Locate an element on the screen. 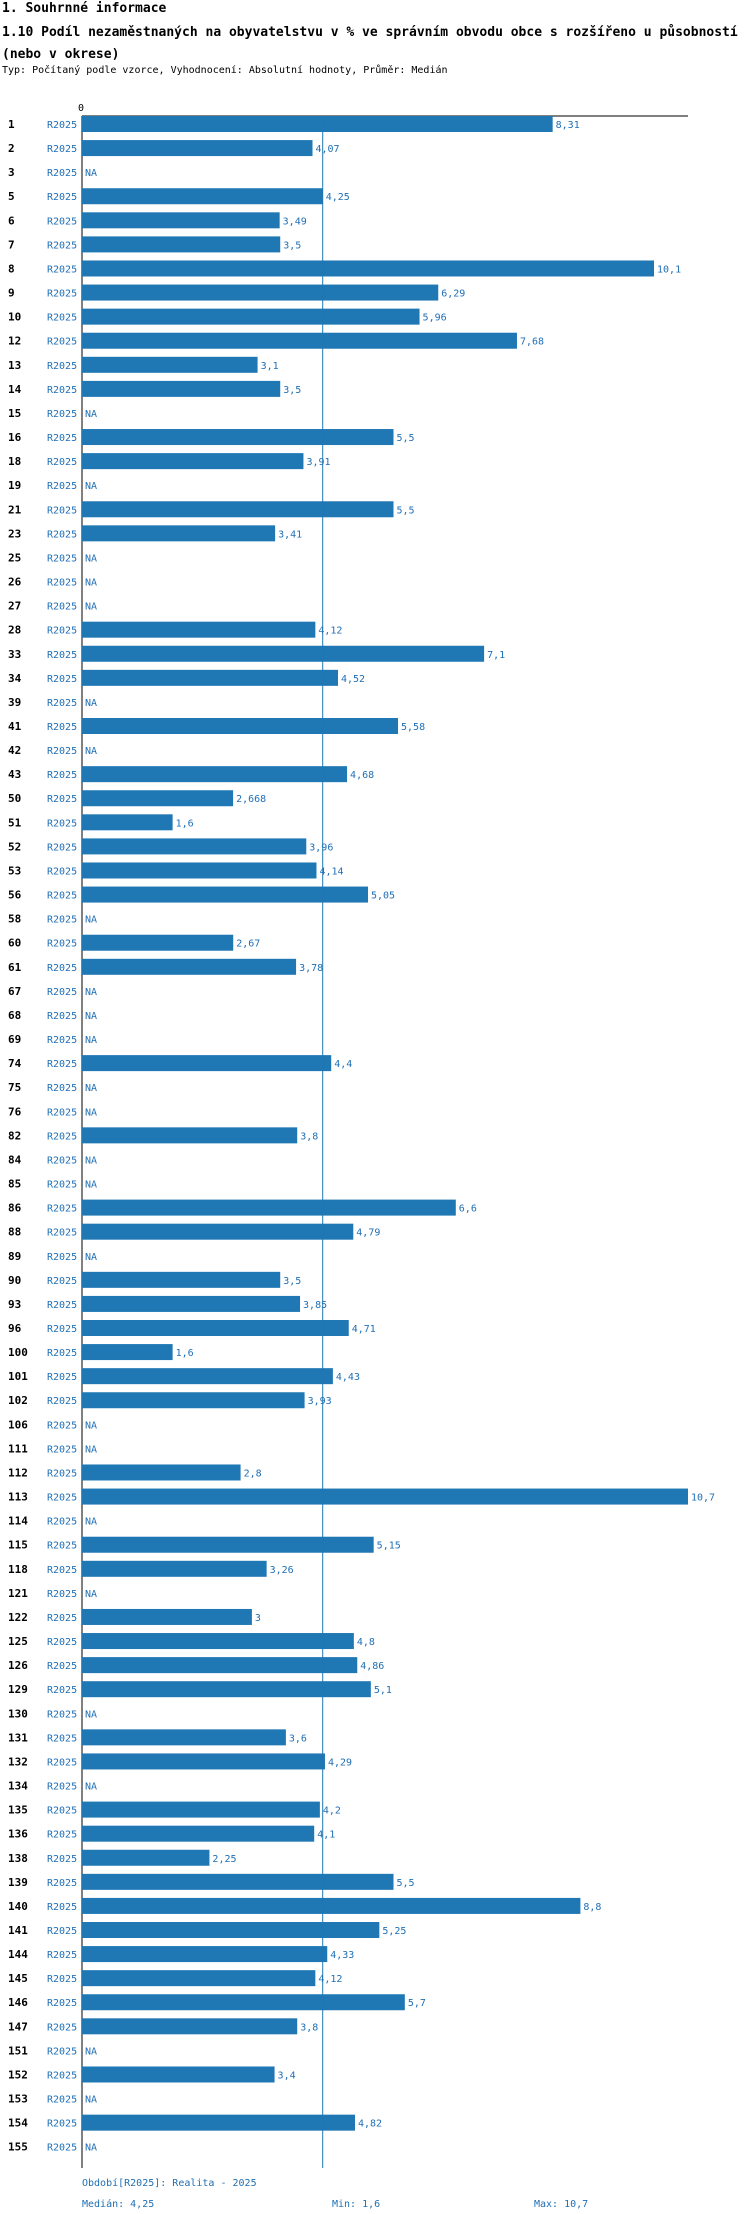 The image size is (750, 2214). row-label: 82 is located at coordinates (14, 1135).